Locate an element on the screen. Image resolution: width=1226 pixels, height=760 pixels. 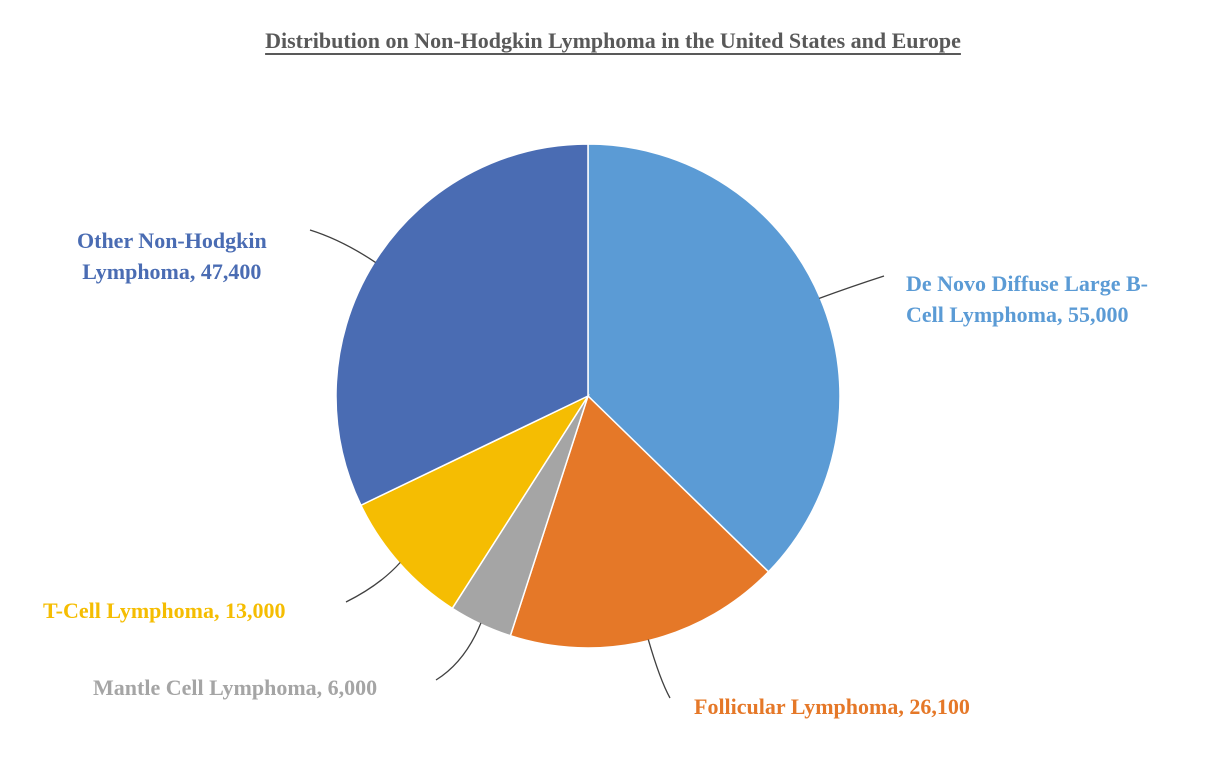
data-label-other-nhl-line-2: Lymphoma, 47,400 is located at coordinates (172, 271).